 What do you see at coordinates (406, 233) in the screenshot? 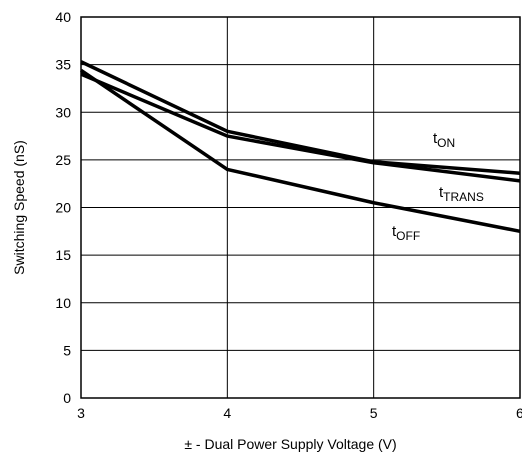
I see `series-label-off: tOFF` at bounding box center [406, 233].